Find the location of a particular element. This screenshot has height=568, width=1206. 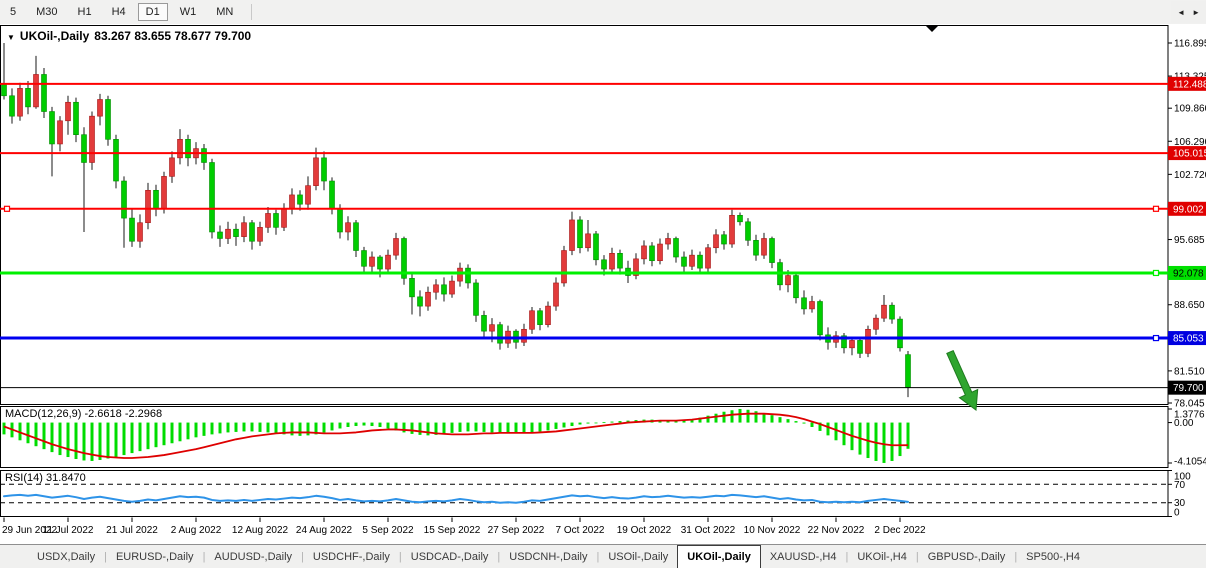

date-label: 21 Jul 2022 is located at coordinates (132, 530).